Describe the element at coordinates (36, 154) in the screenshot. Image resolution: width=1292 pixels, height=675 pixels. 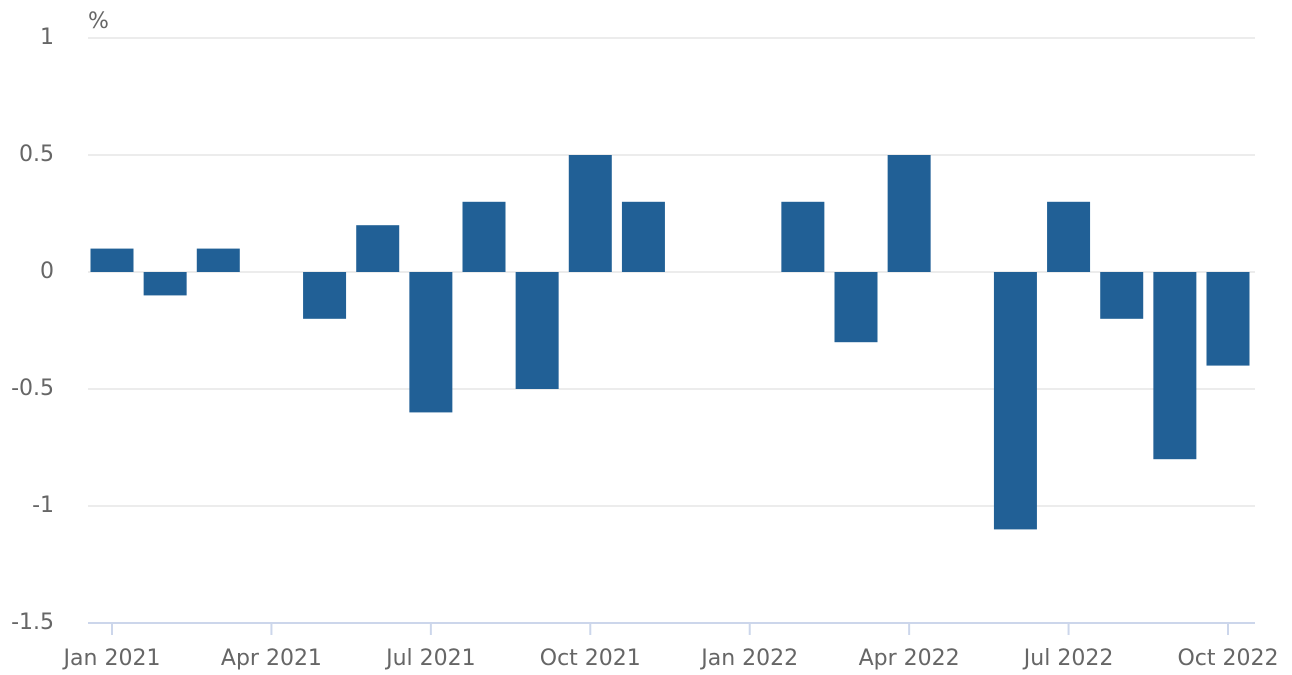
I see `y-tick-label: 0.5` at that location.